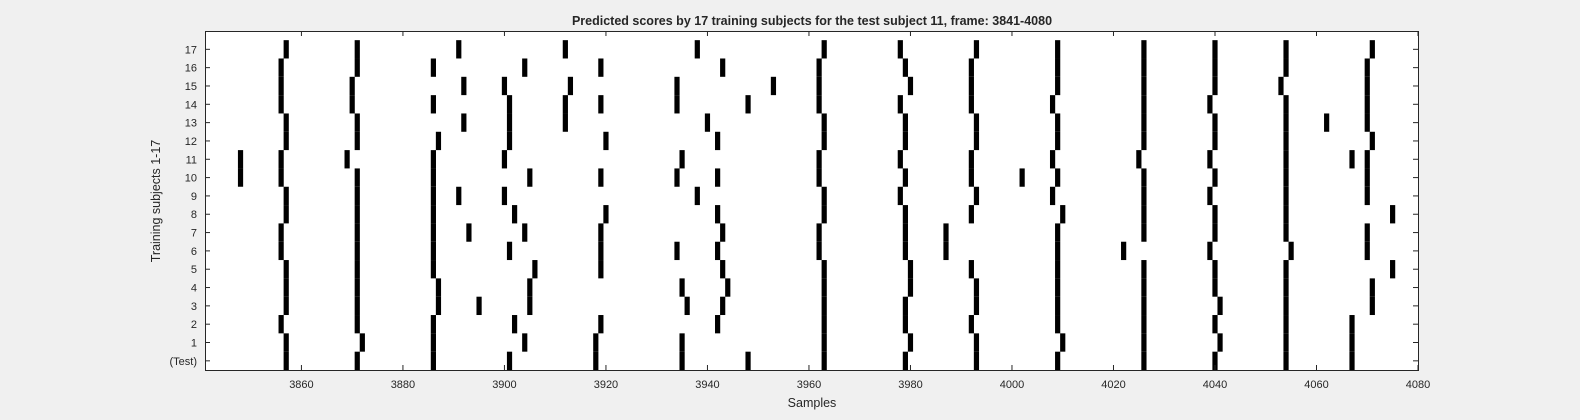  I want to click on y-tick-label-13: 13, so click(191, 124).